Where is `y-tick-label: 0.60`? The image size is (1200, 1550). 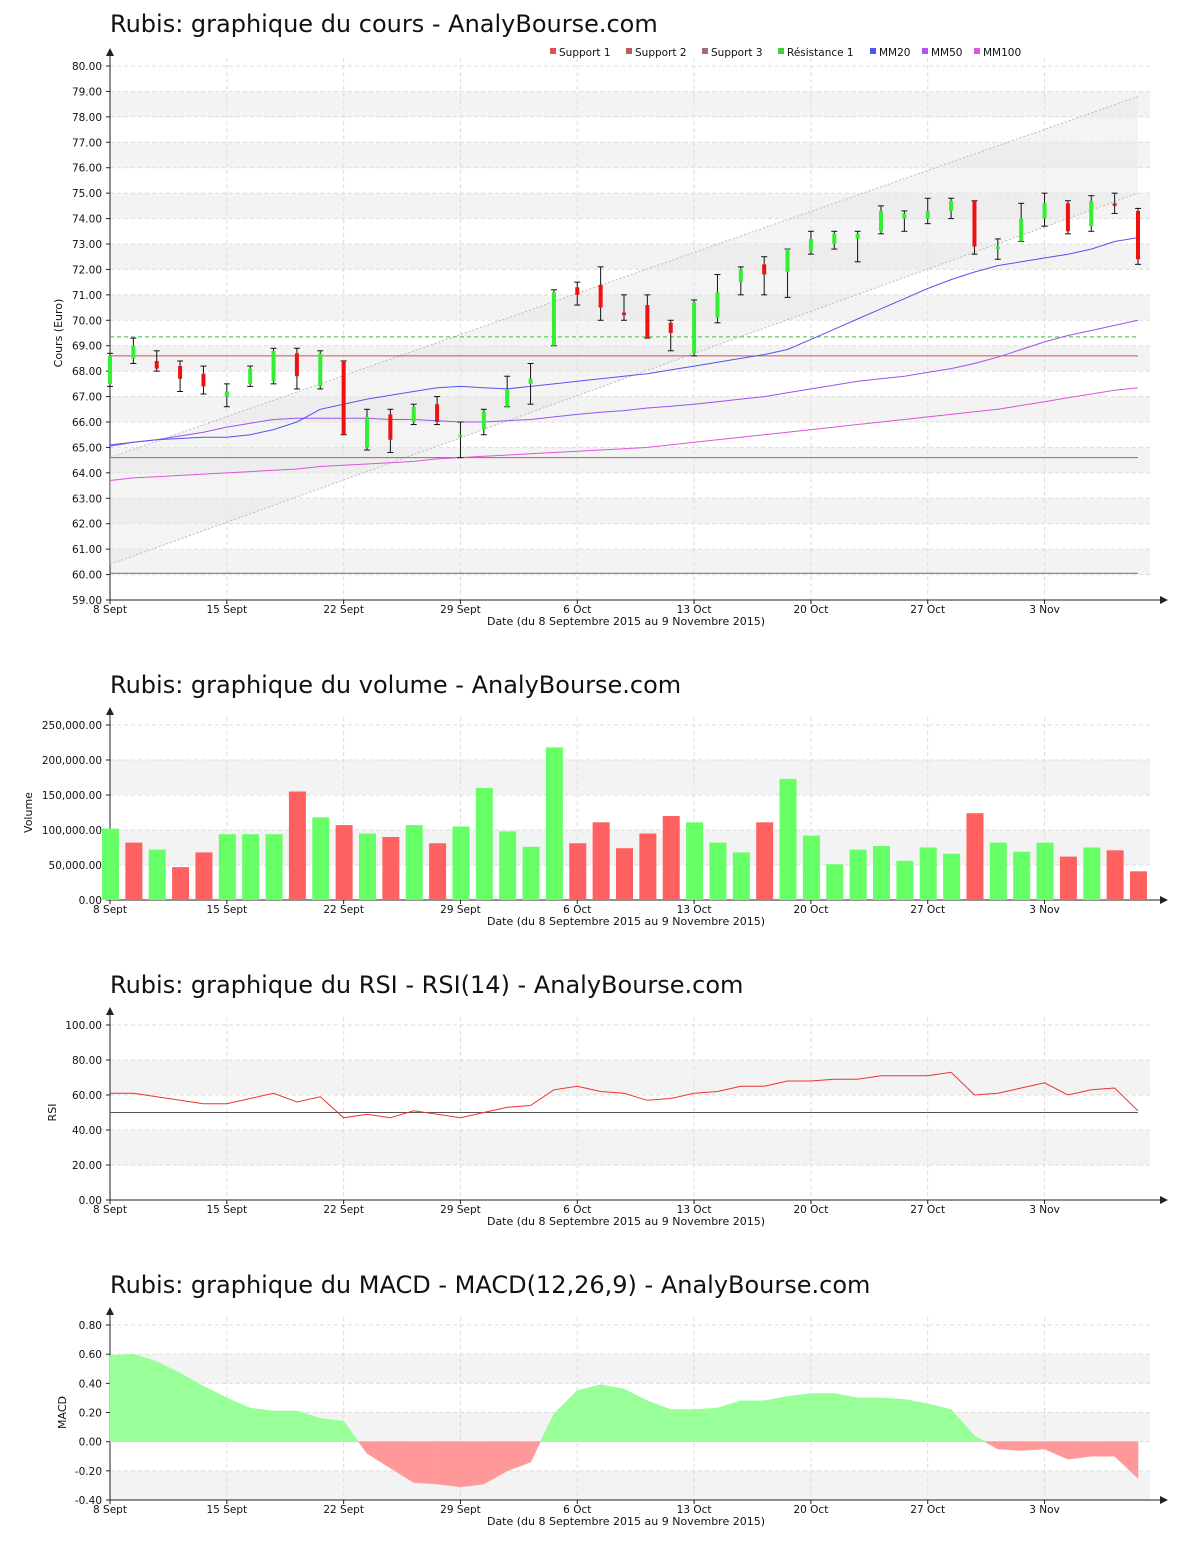
y-tick-label: 0.60 is located at coordinates (90, 1355).